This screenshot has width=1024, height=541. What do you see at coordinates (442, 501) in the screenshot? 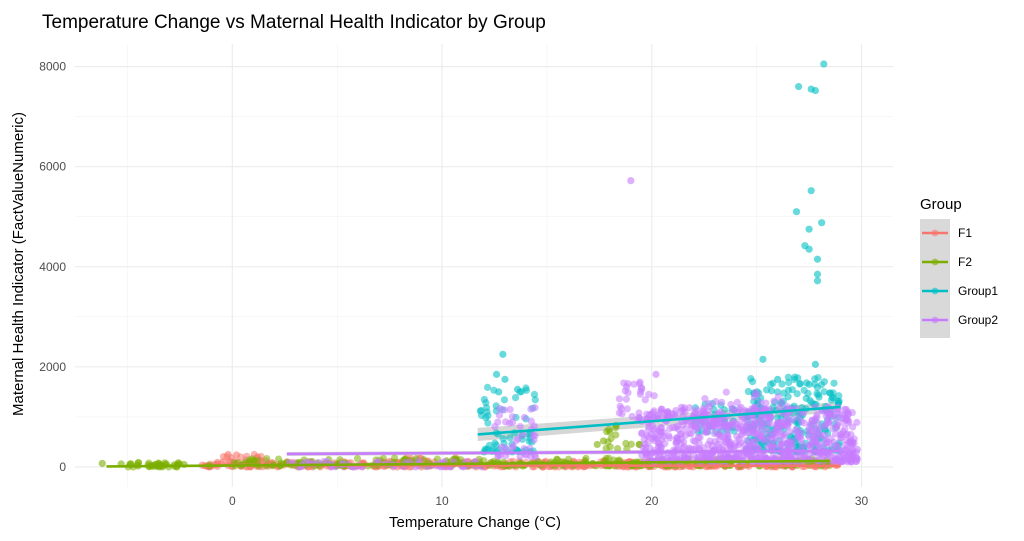
I see `x-tick-label: 10` at bounding box center [442, 501].